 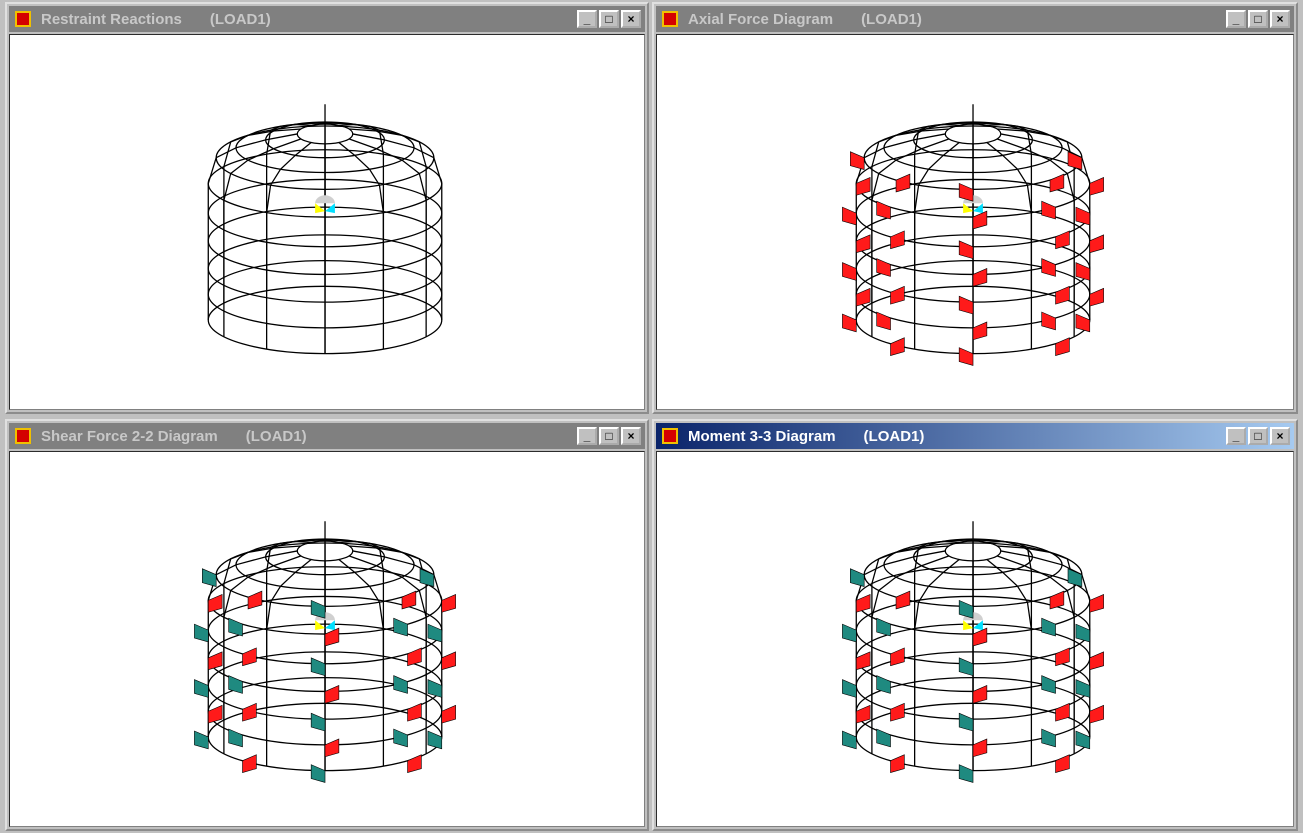 I want to click on app-icon, so click(x=670, y=436).